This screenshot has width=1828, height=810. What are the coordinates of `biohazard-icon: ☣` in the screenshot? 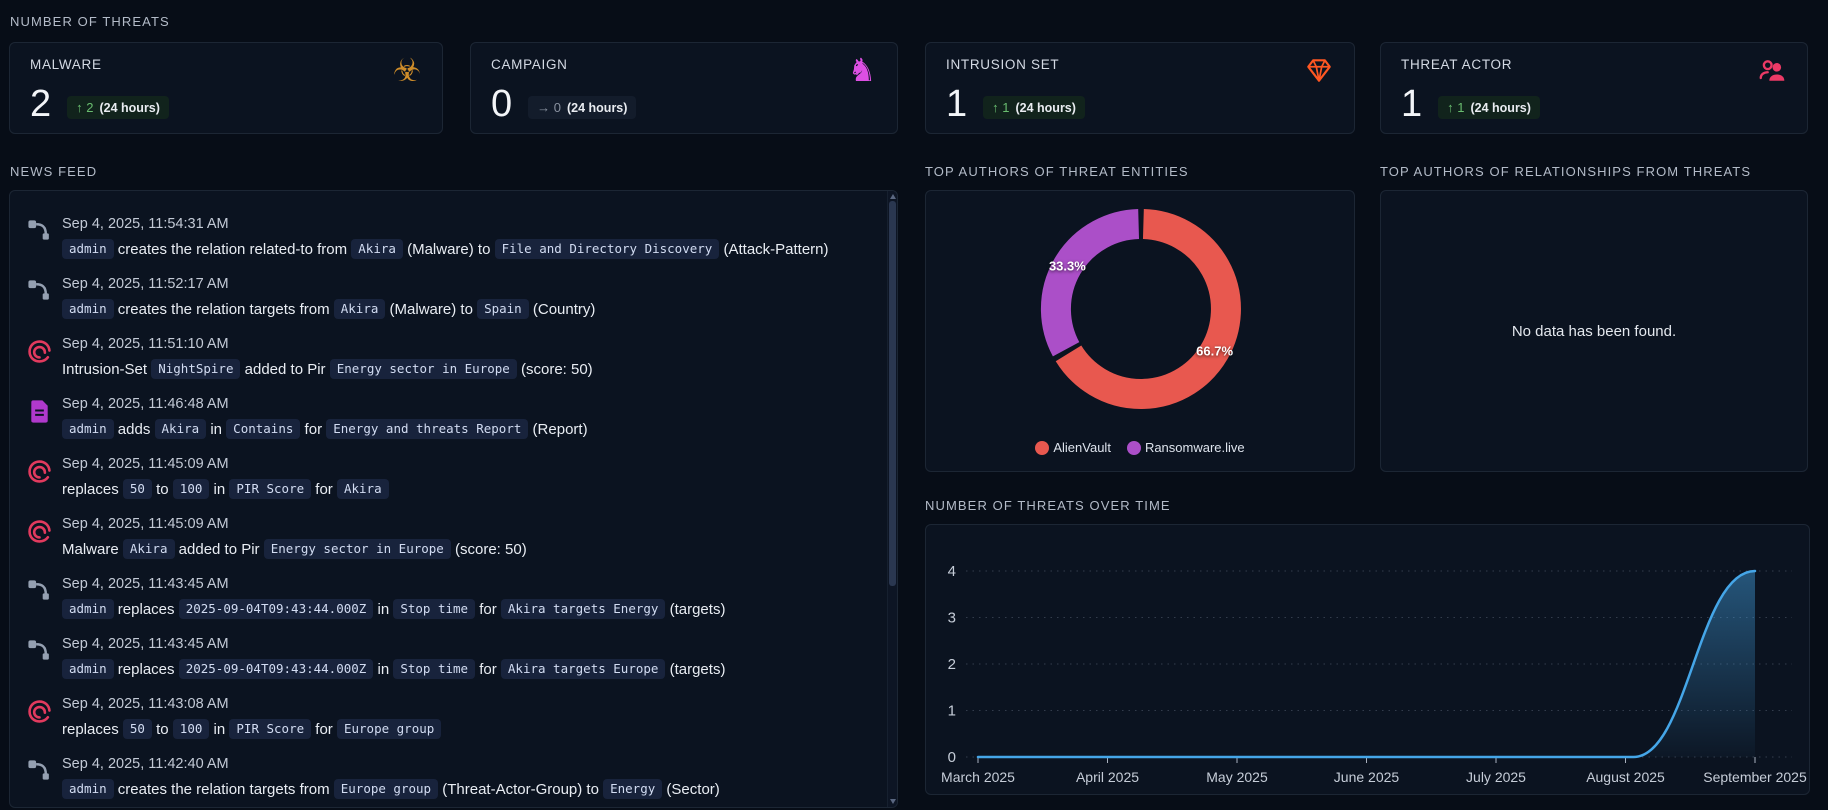 It's located at (407, 70).